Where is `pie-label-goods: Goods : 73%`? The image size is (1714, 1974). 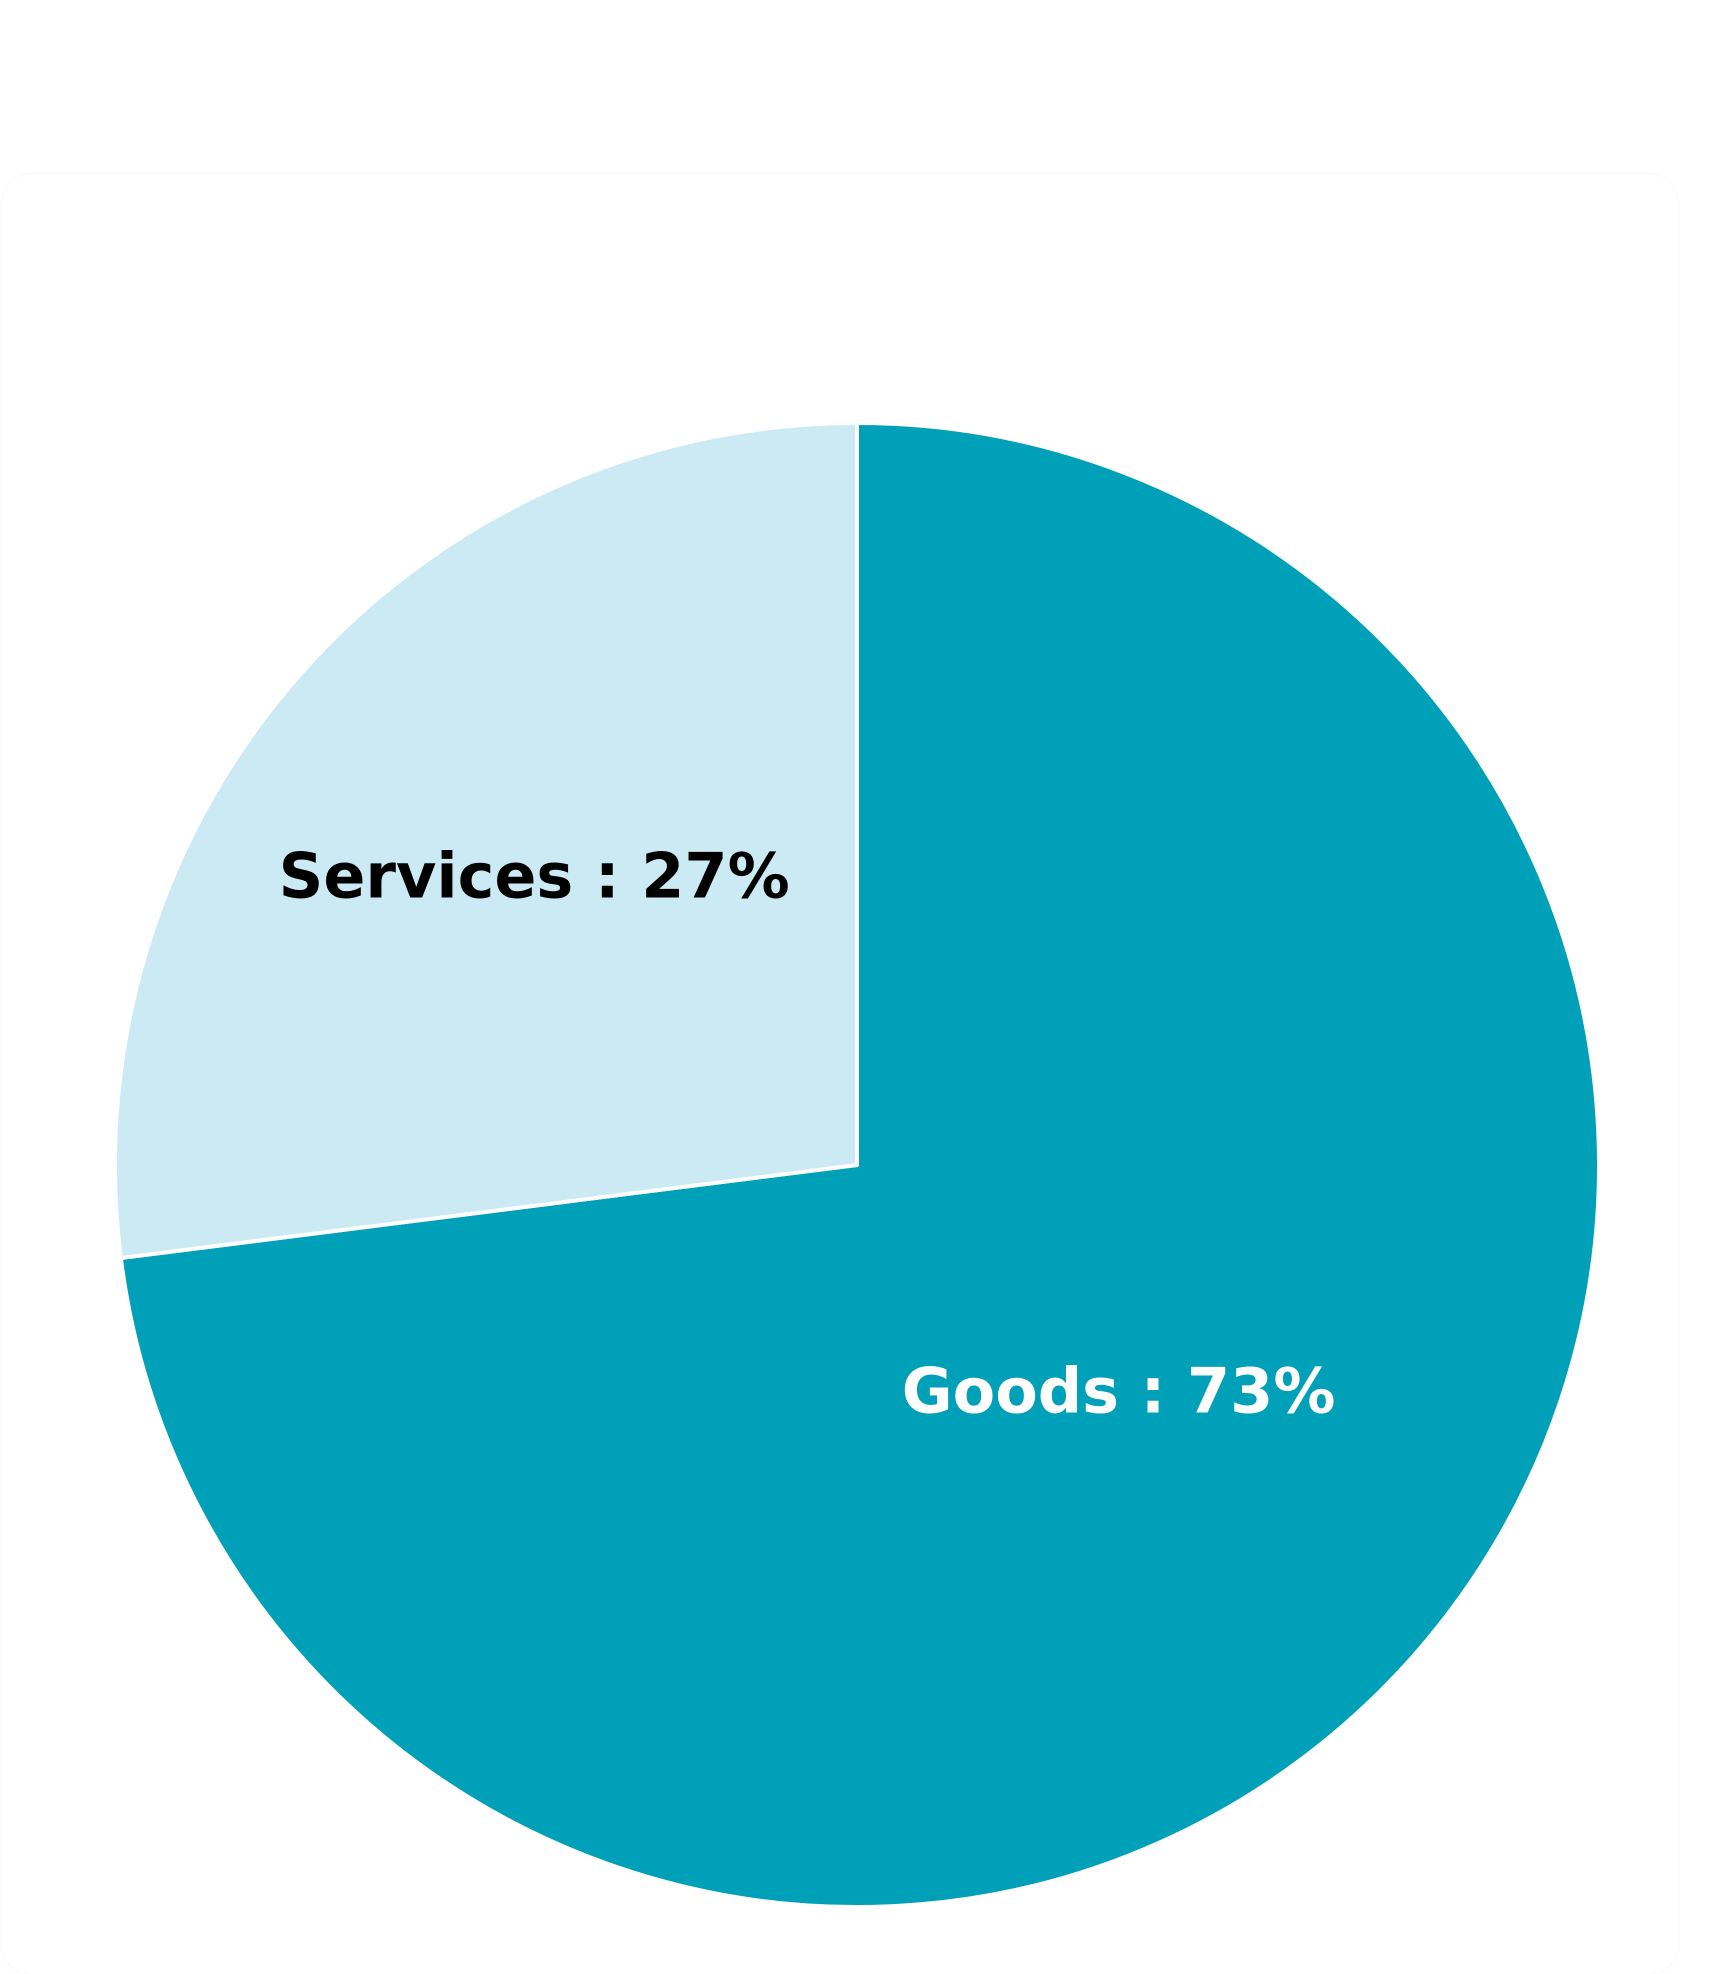 pie-label-goods: Goods : 73% is located at coordinates (1119, 1391).